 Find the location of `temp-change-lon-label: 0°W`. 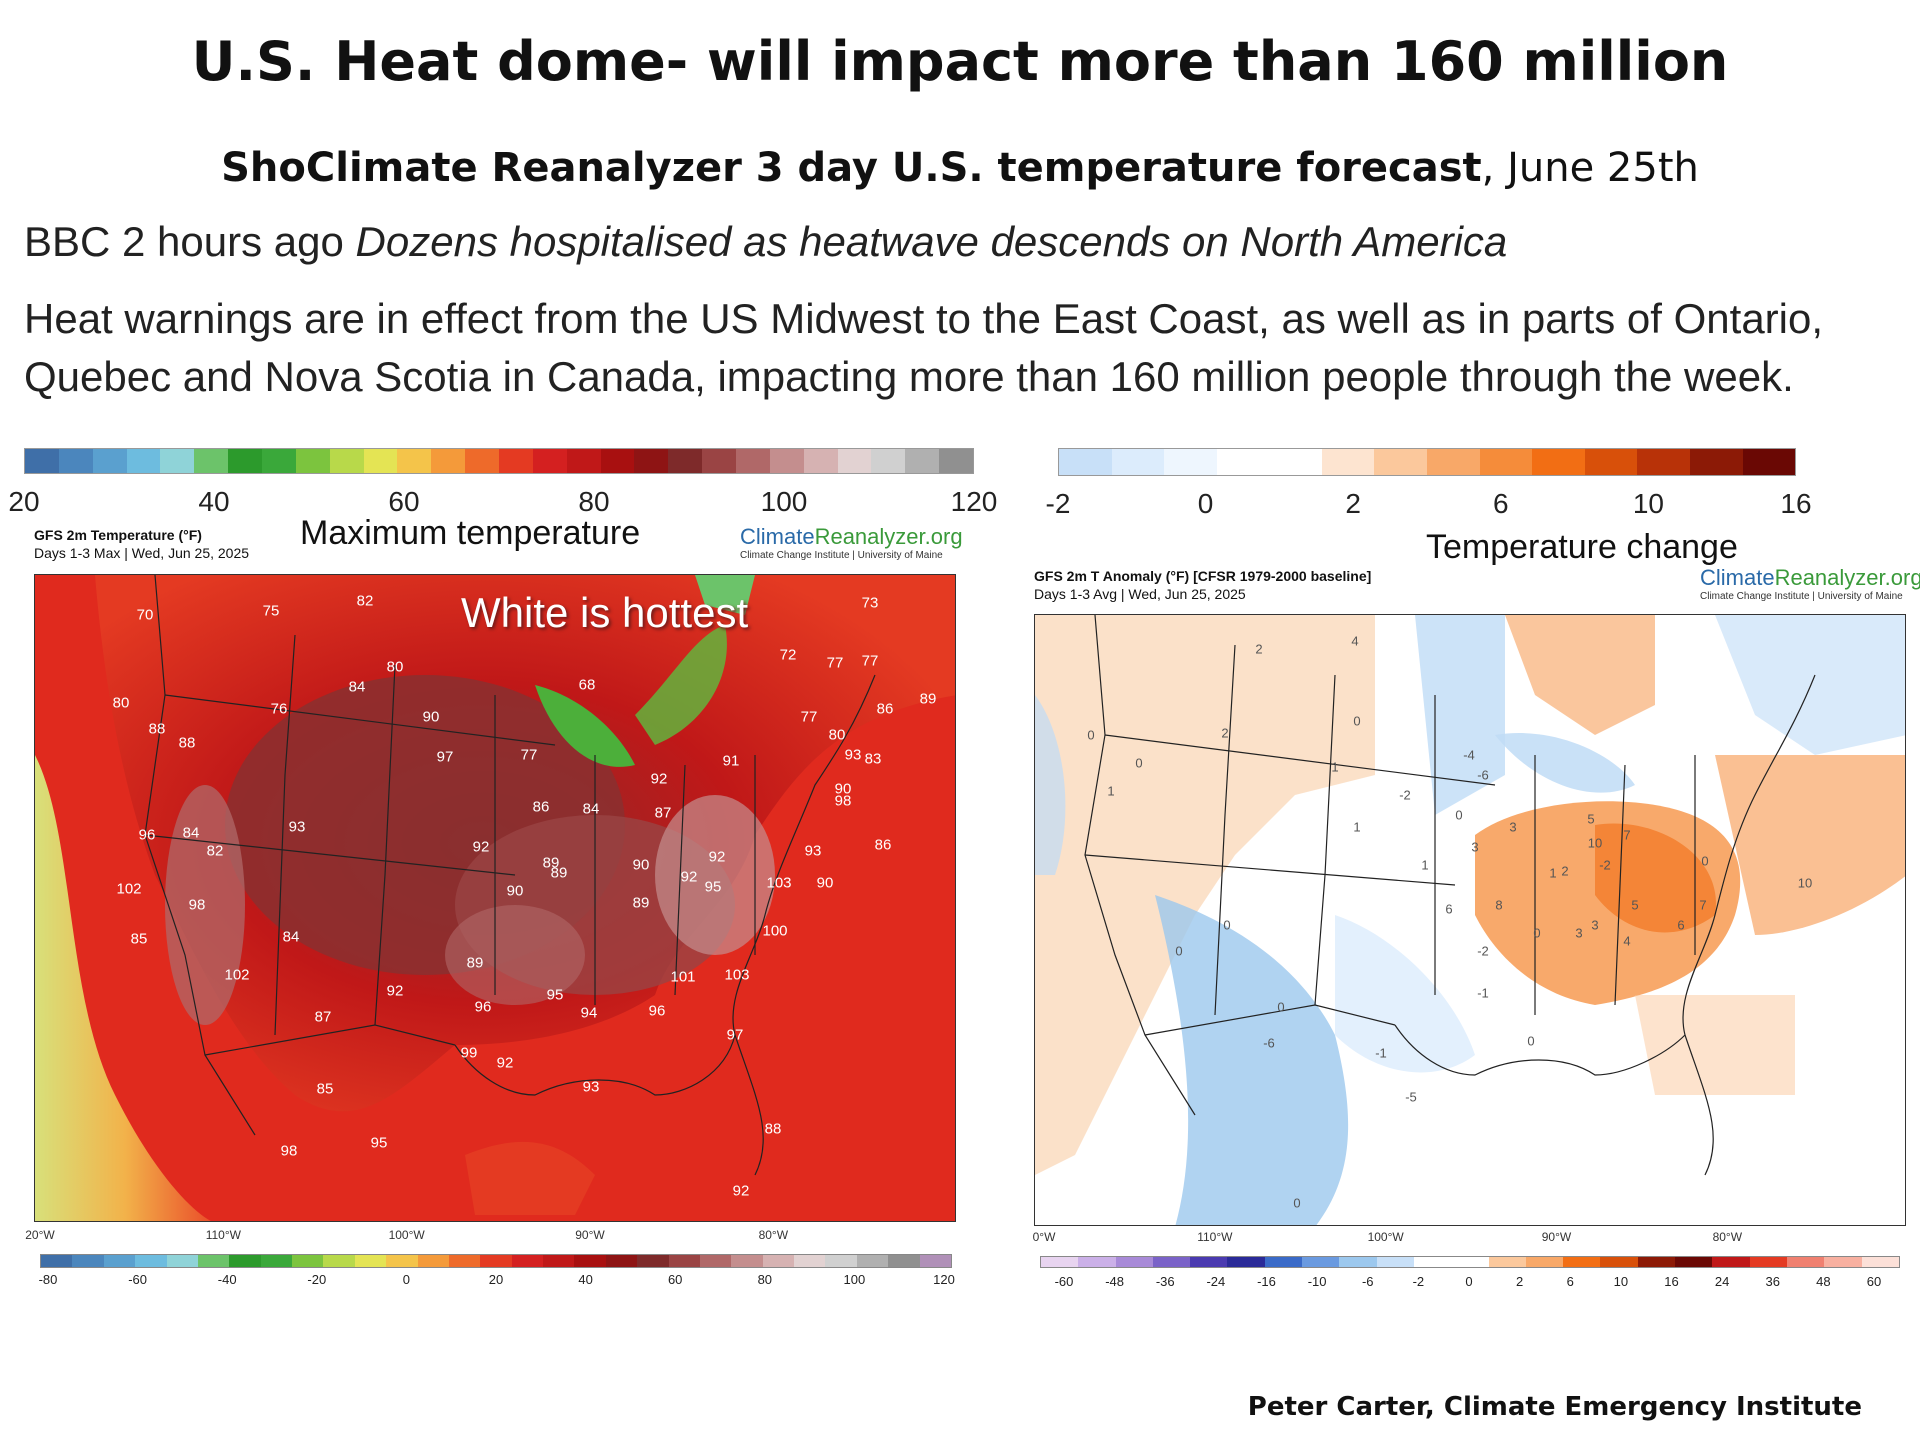

temp-change-lon-label: 0°W is located at coordinates (1044, 1237).